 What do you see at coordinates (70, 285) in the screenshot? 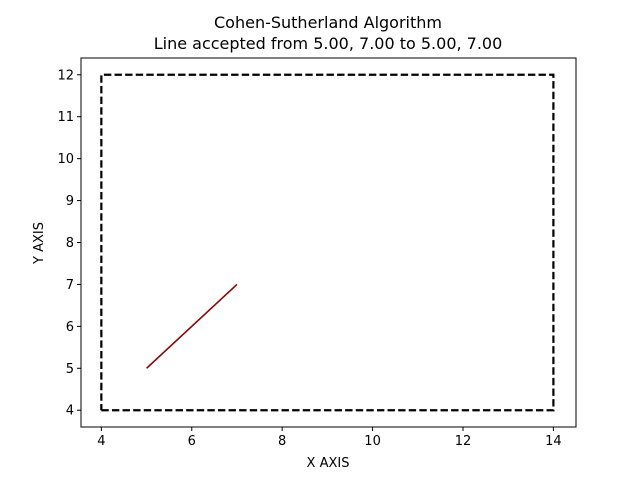
I see `y-tick-label: 7` at bounding box center [70, 285].